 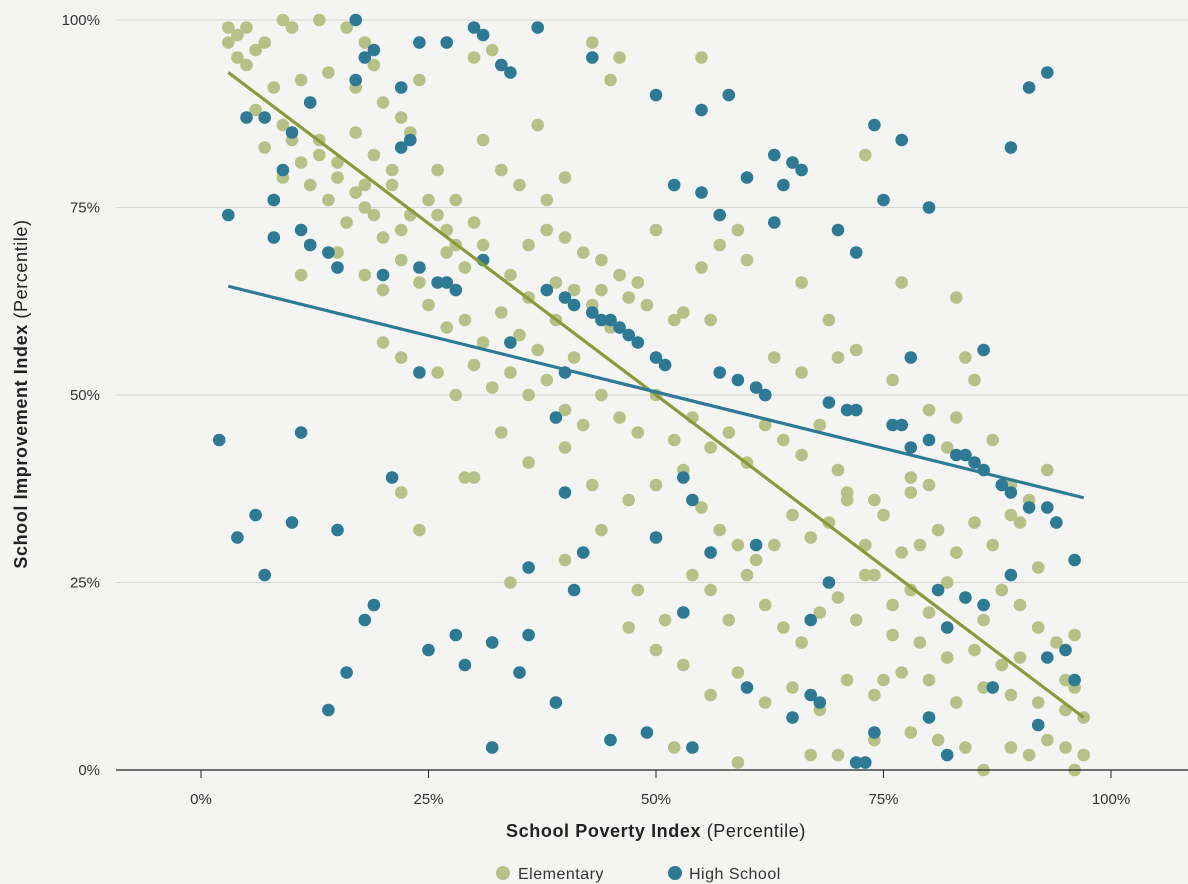 I want to click on y-tick-label: 50%, so click(x=85, y=395).